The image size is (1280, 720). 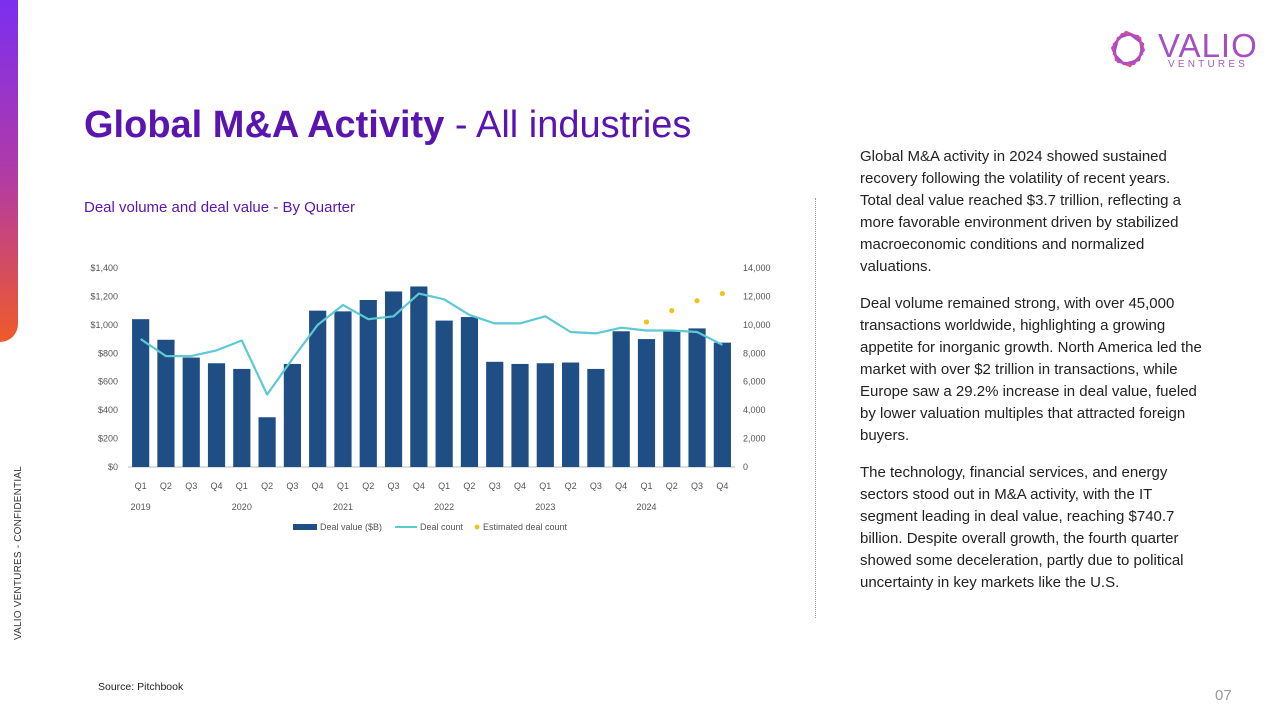 What do you see at coordinates (754, 410) in the screenshot?
I see `y-right-tick-label: 4,000` at bounding box center [754, 410].